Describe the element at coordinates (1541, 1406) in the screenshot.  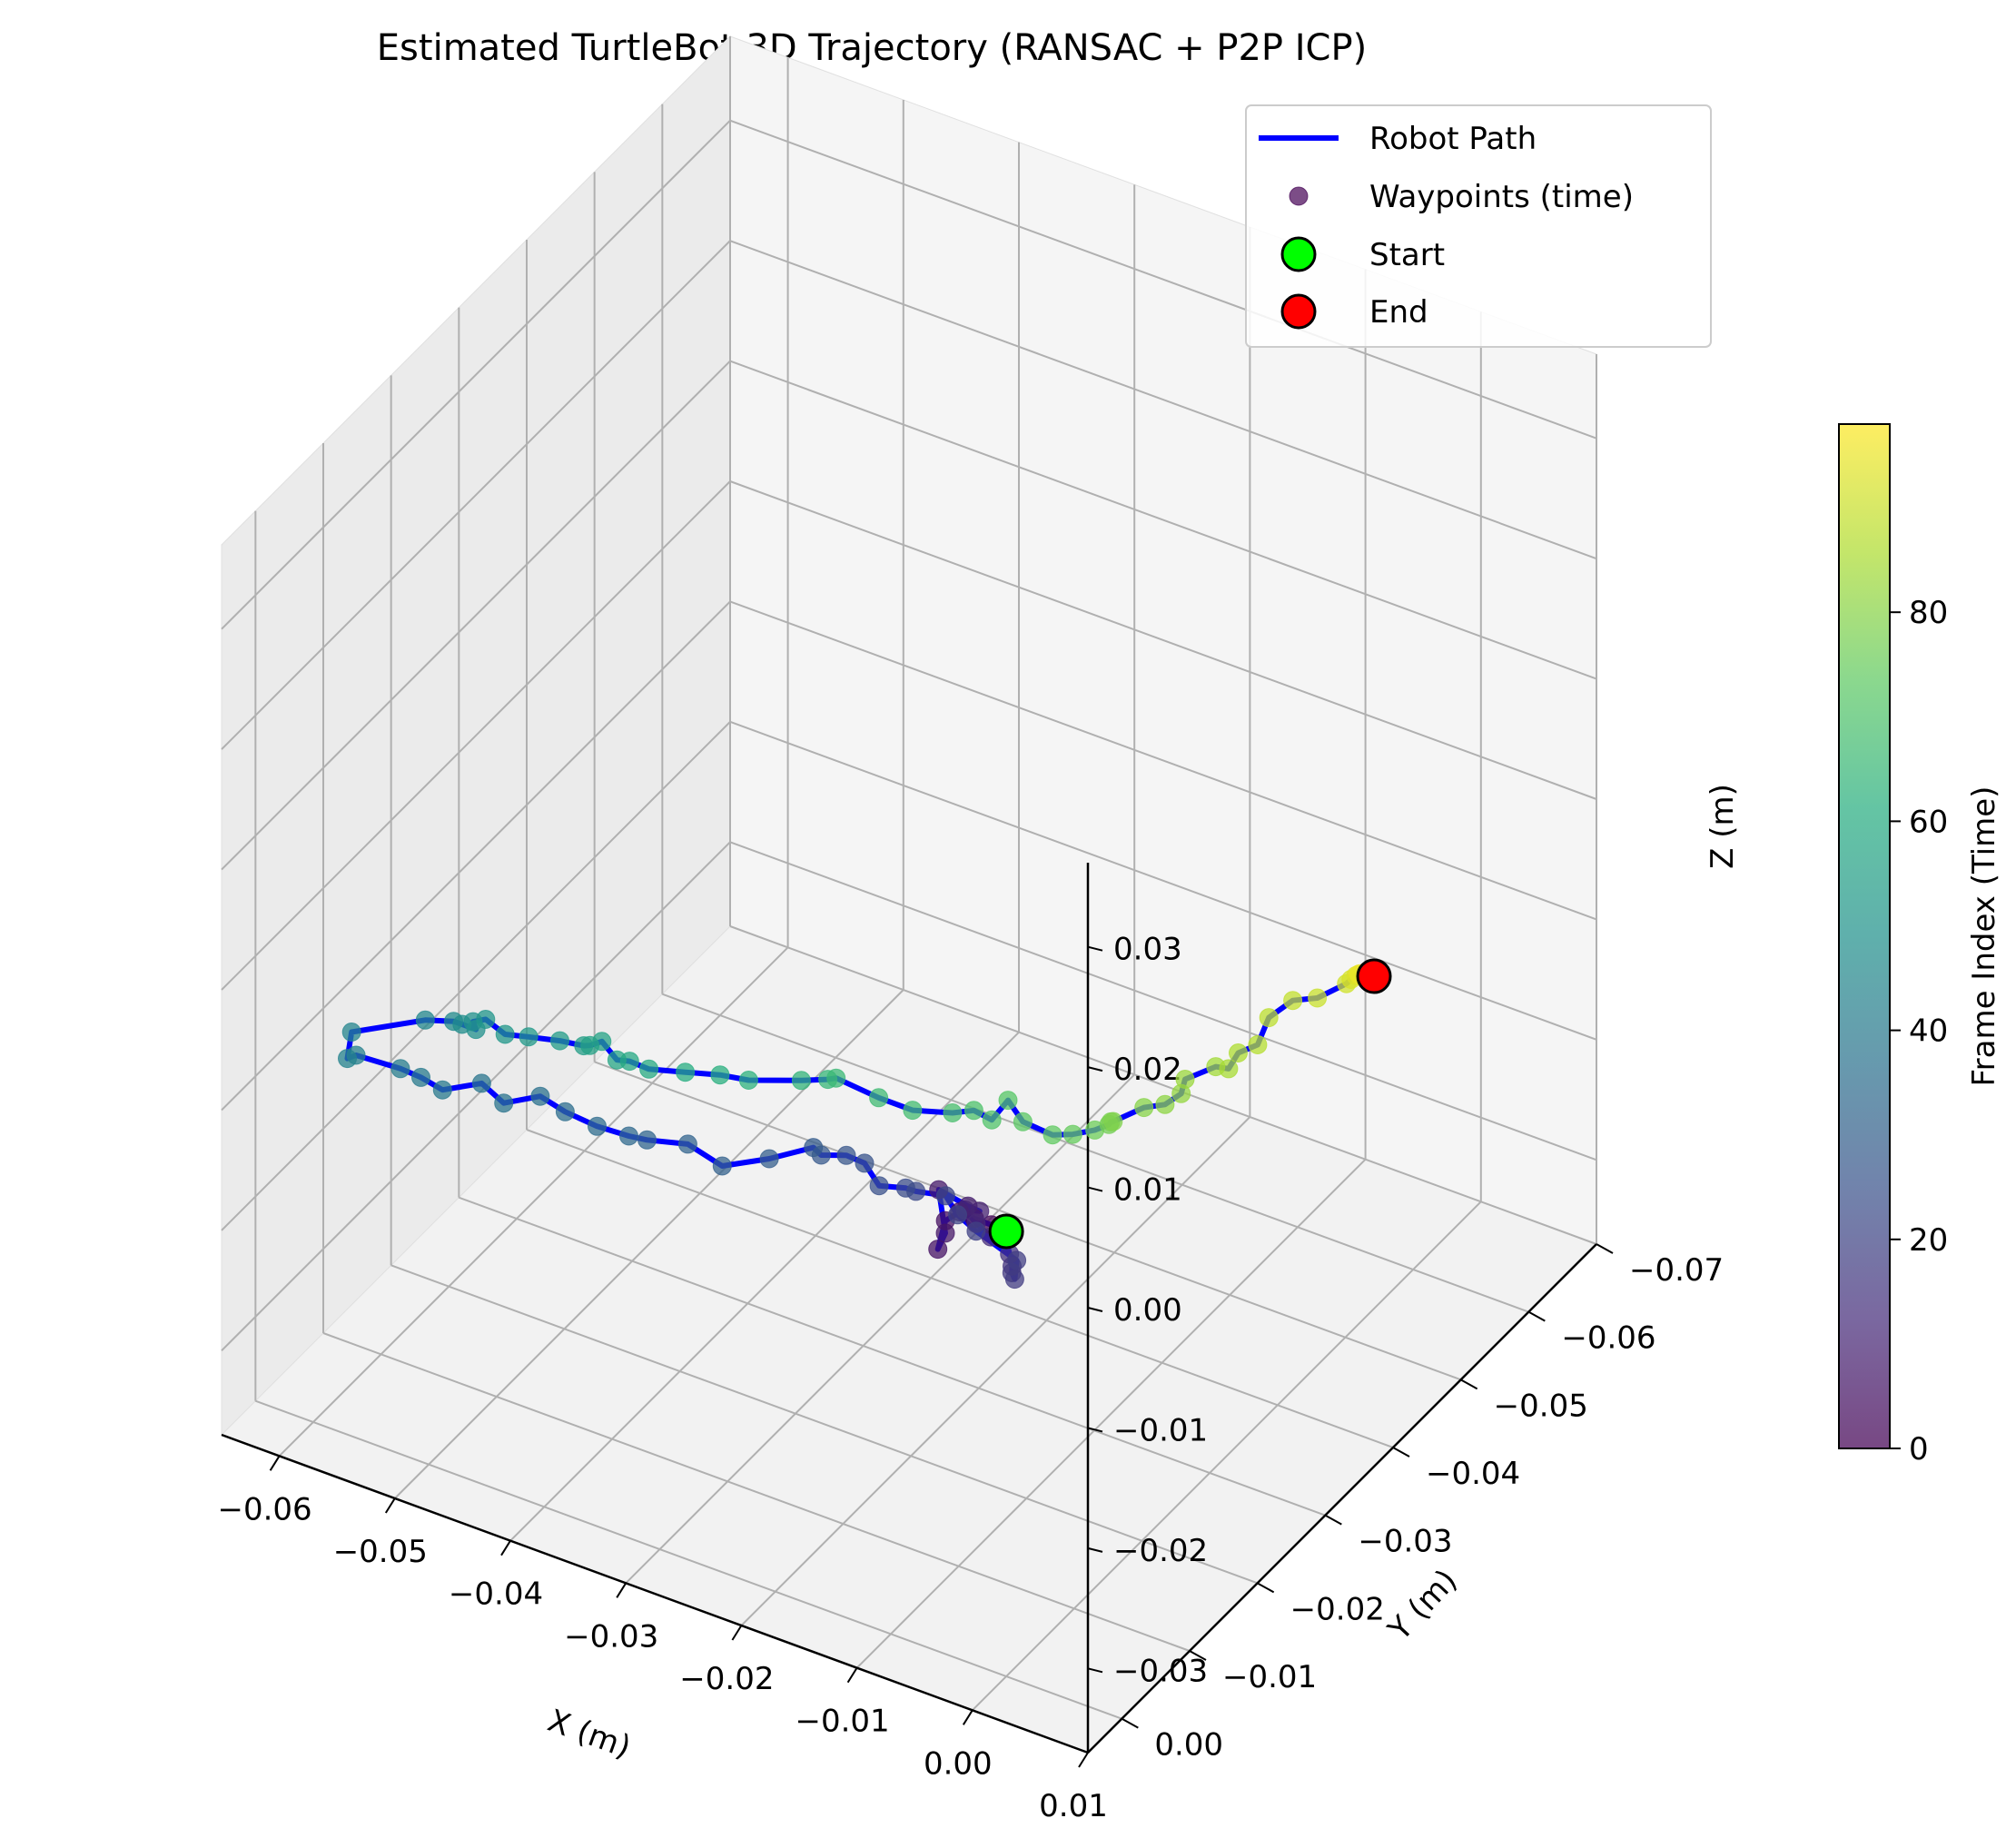
I see `y-tick-label: −0.05` at that location.